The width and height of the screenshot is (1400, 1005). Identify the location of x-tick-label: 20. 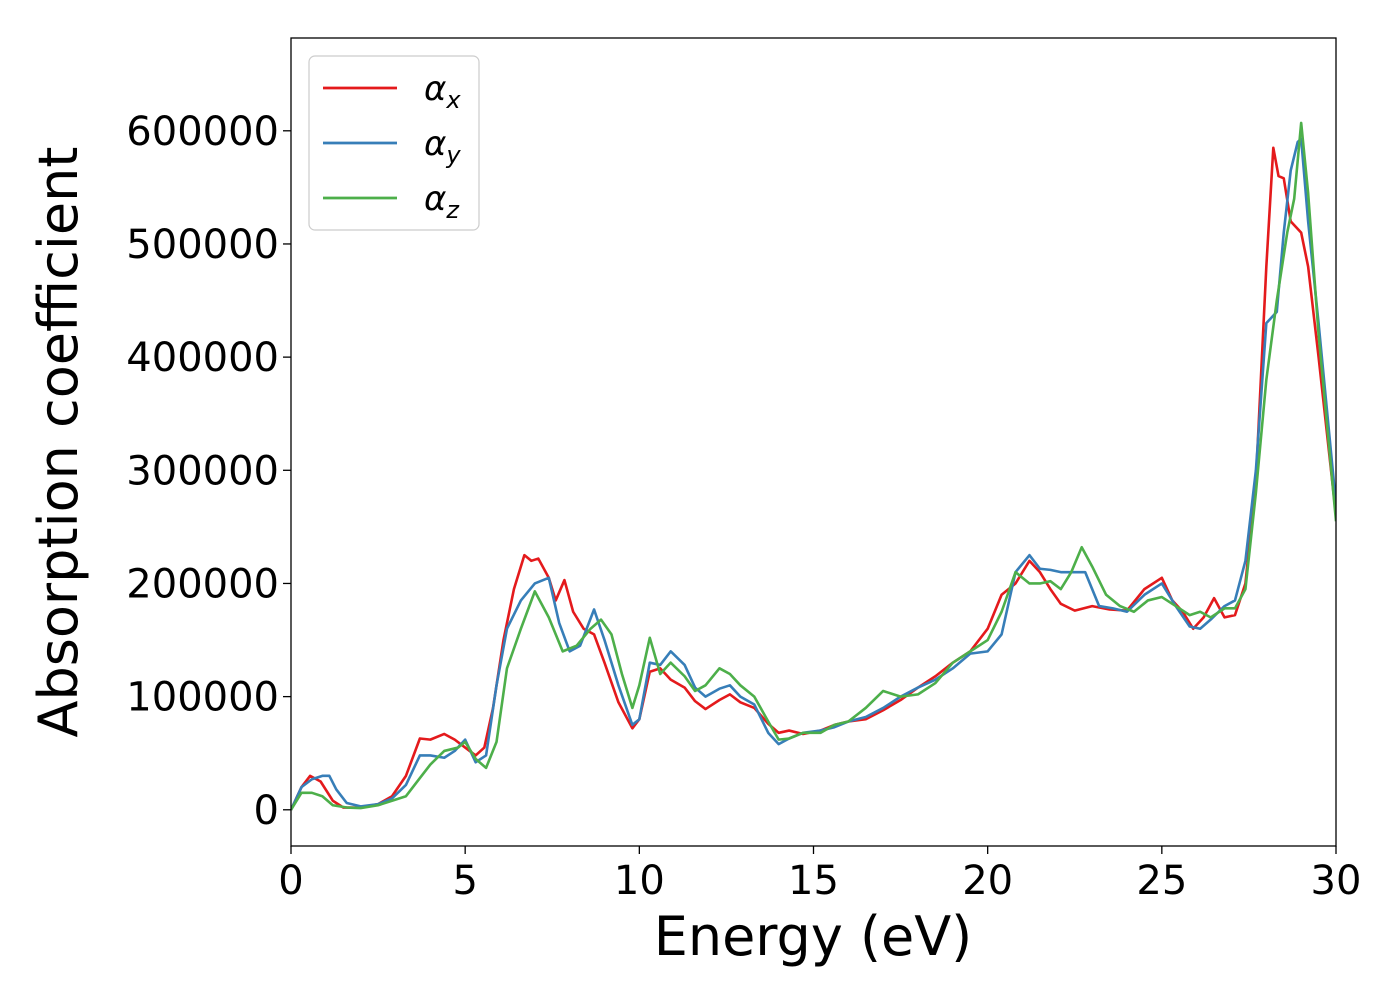
(987, 881).